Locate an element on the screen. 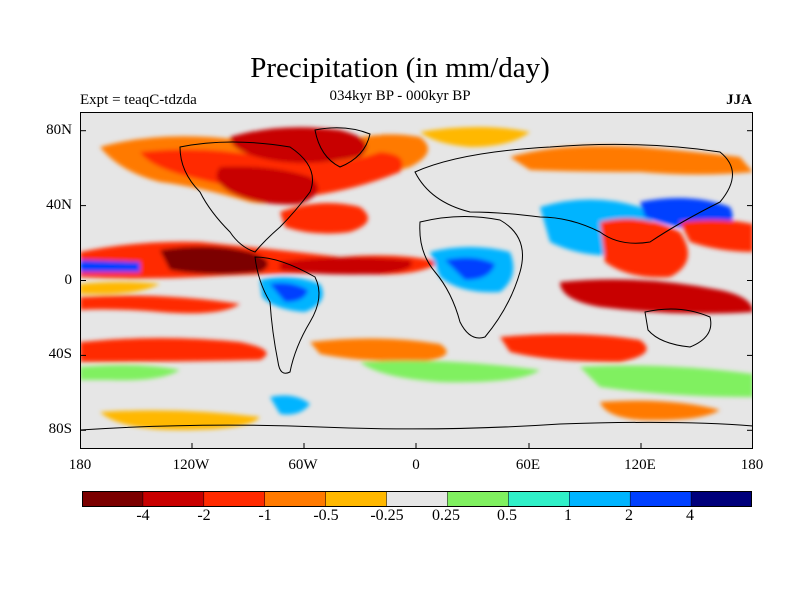 Image resolution: width=800 pixels, height=600 pixels. chart-title: Precipitation (in mm/day) is located at coordinates (400, 68).